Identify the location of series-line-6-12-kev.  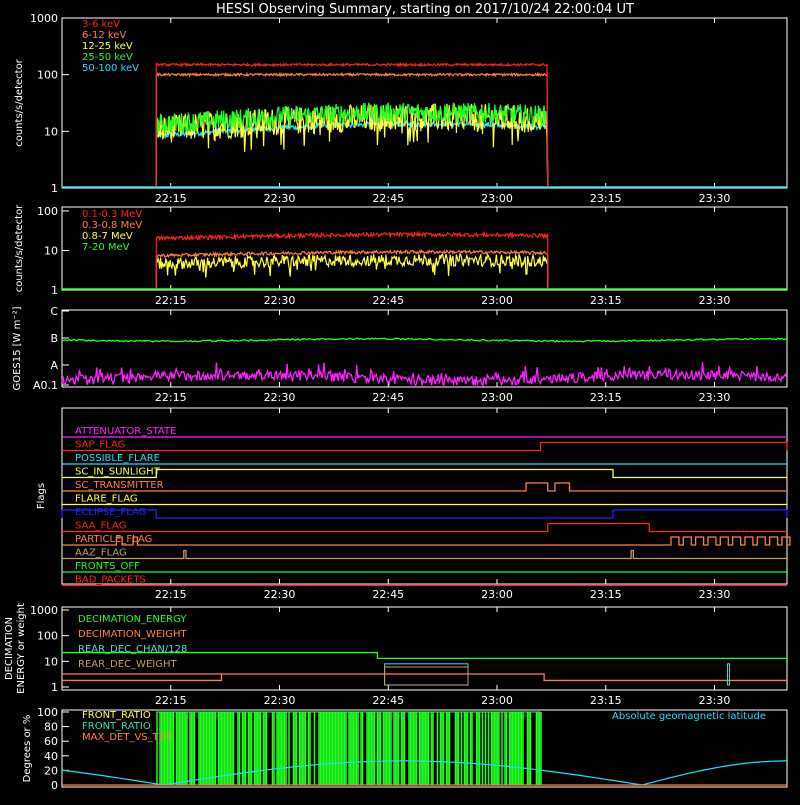
(352, 130).